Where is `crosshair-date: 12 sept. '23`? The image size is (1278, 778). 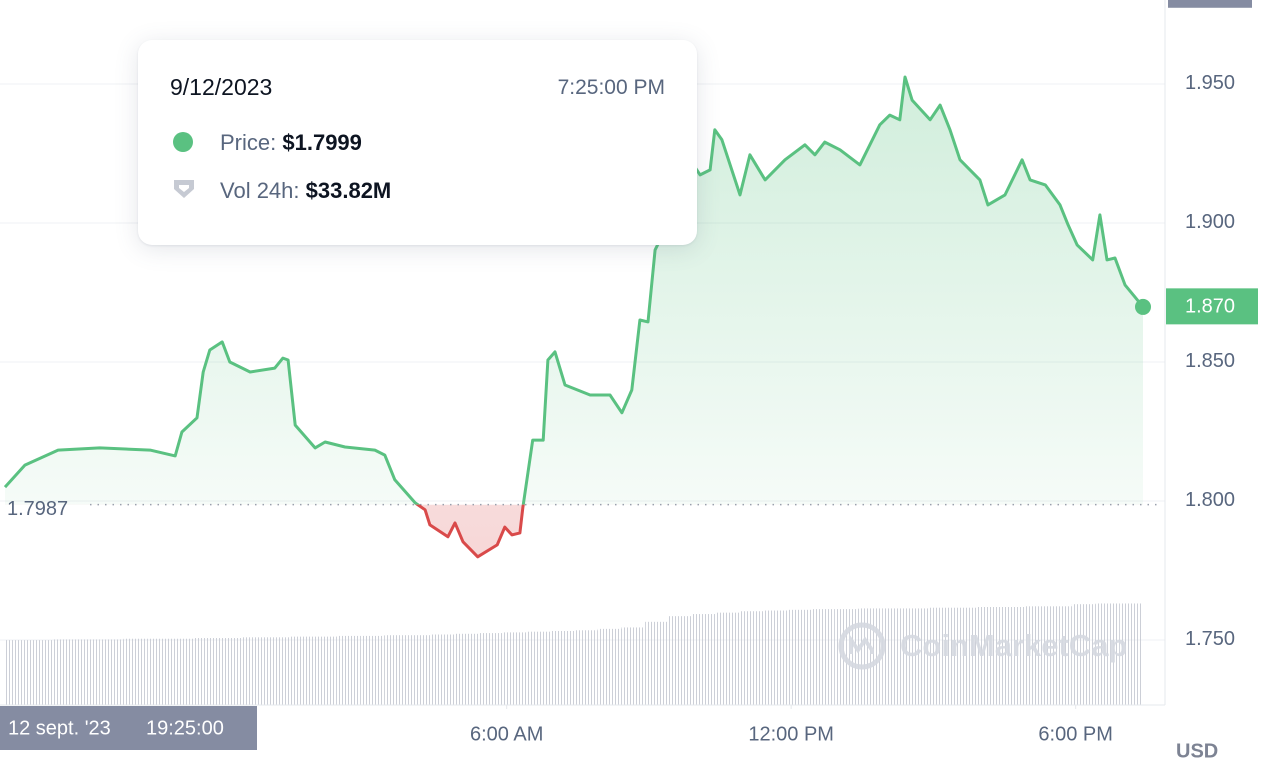 crosshair-date: 12 sept. '23 is located at coordinates (59, 728).